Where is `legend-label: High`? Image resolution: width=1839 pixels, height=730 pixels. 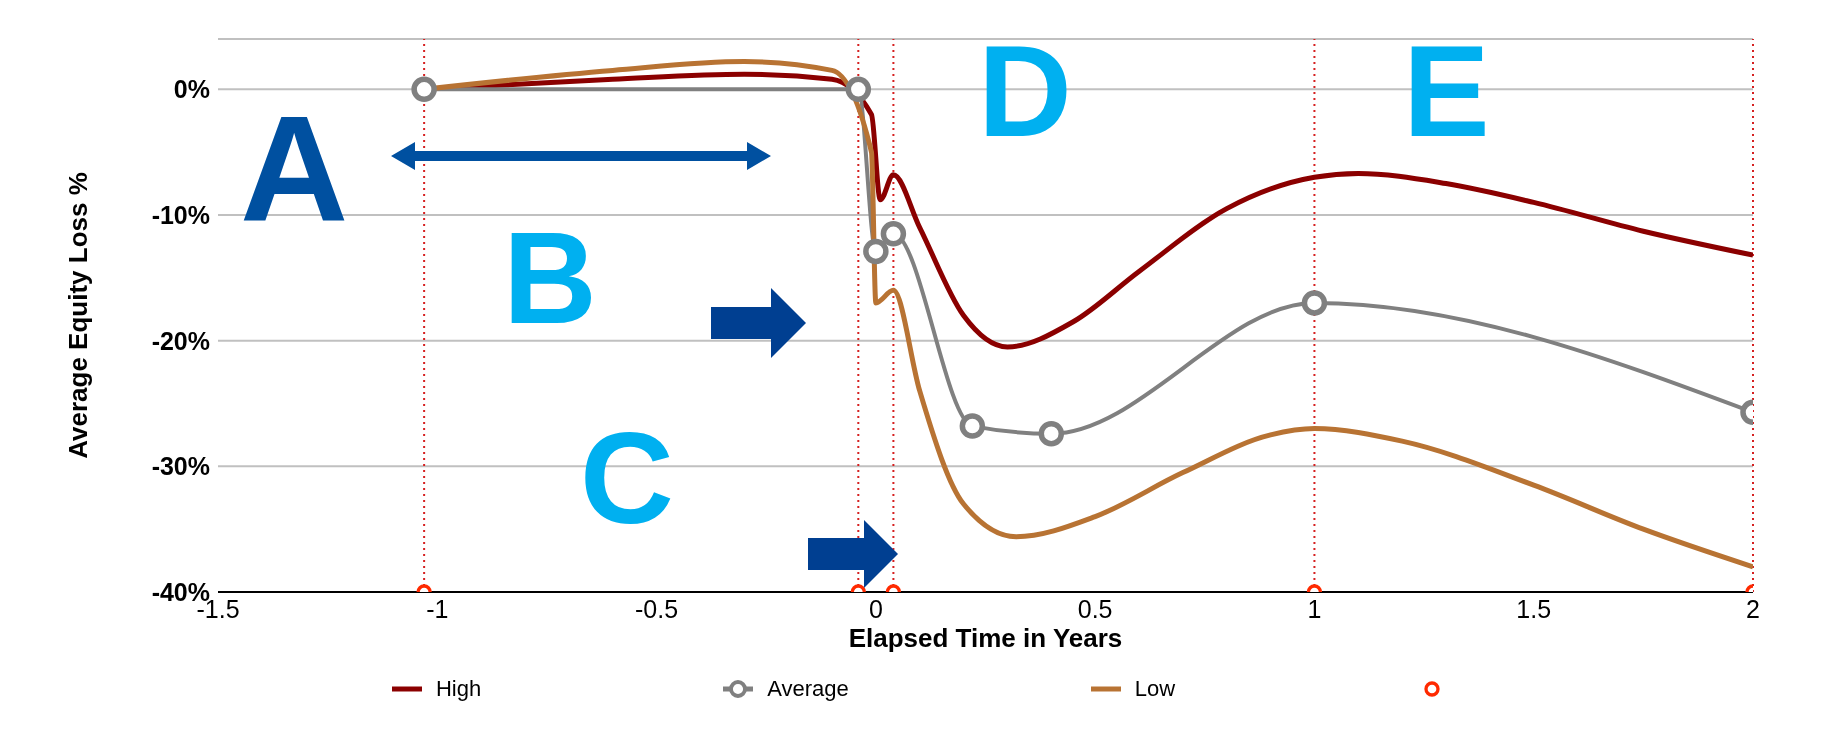 legend-label: High is located at coordinates (458, 689).